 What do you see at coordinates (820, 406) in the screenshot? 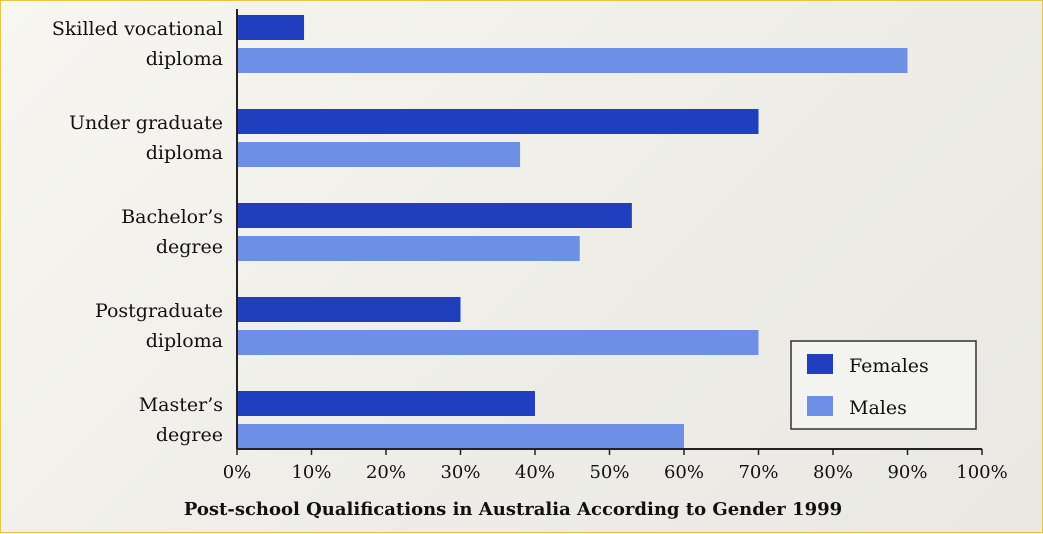
I see `legend-swatch-males` at bounding box center [820, 406].